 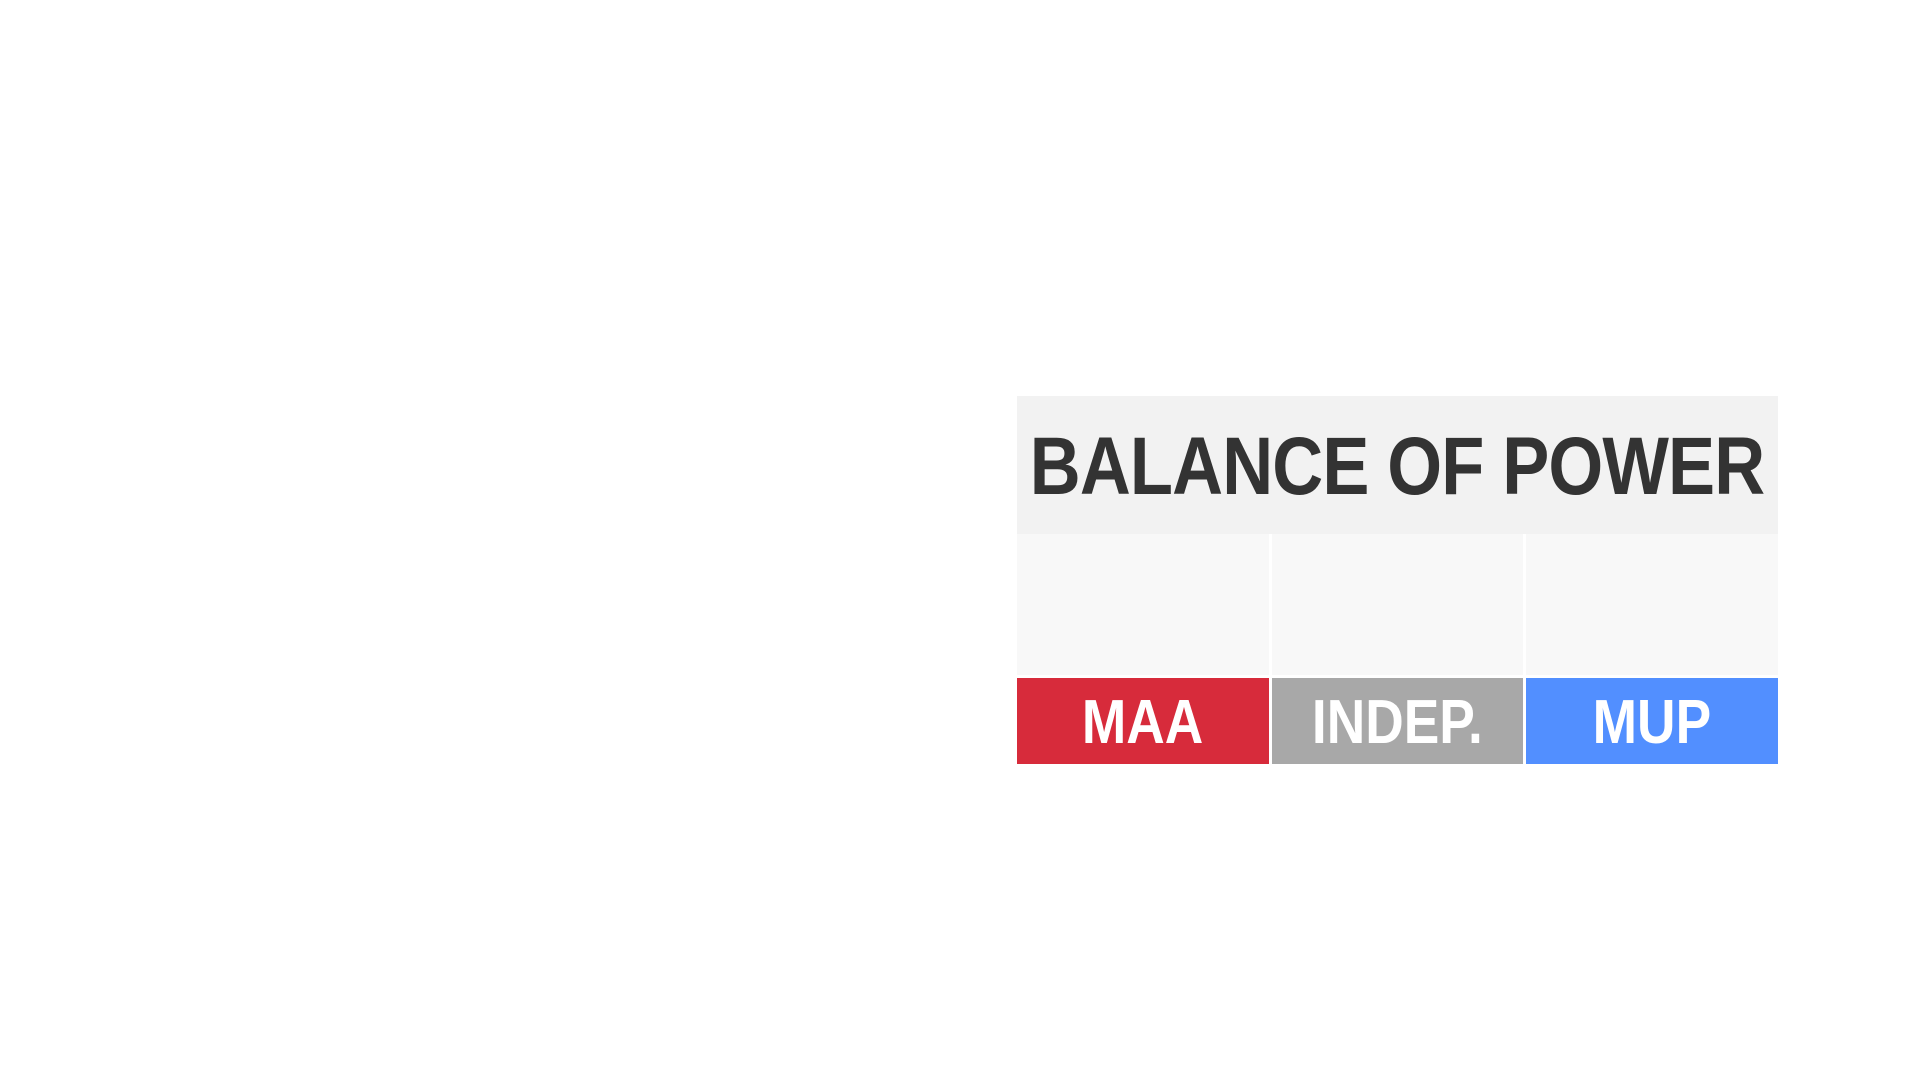 I want to click on widget-title: BALANCE OF POWER, so click(x=1397, y=466).